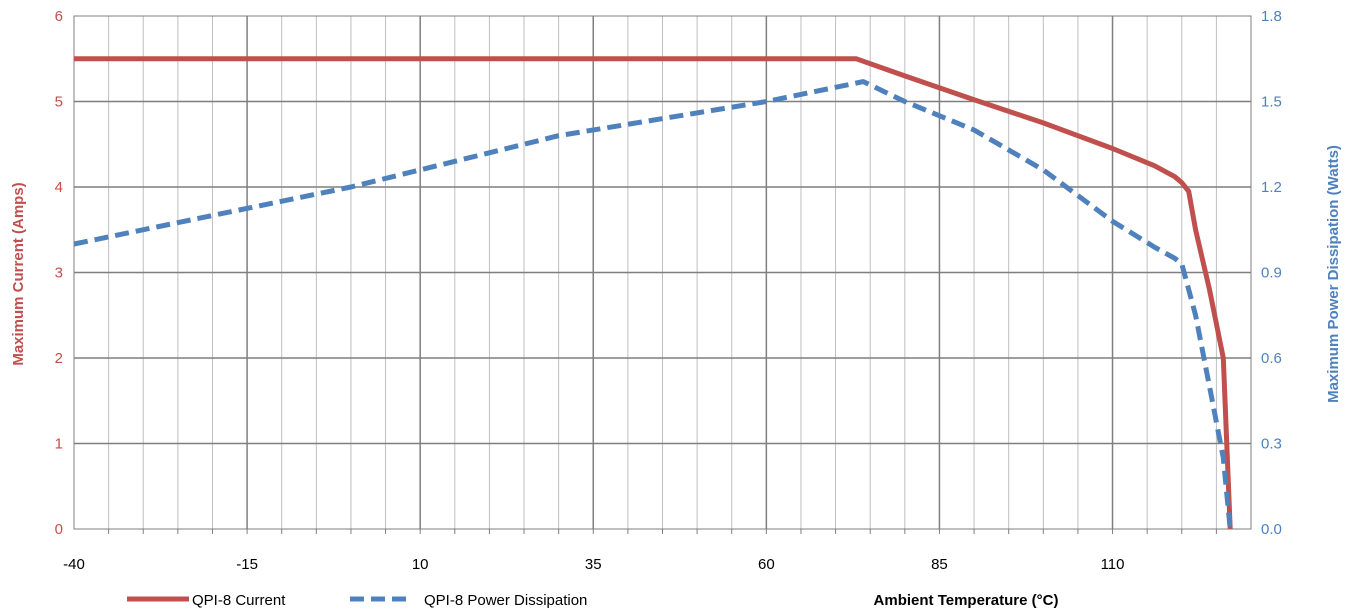 The width and height of the screenshot is (1355, 609). What do you see at coordinates (1113, 564) in the screenshot?
I see `x-tick-label: 110` at bounding box center [1113, 564].